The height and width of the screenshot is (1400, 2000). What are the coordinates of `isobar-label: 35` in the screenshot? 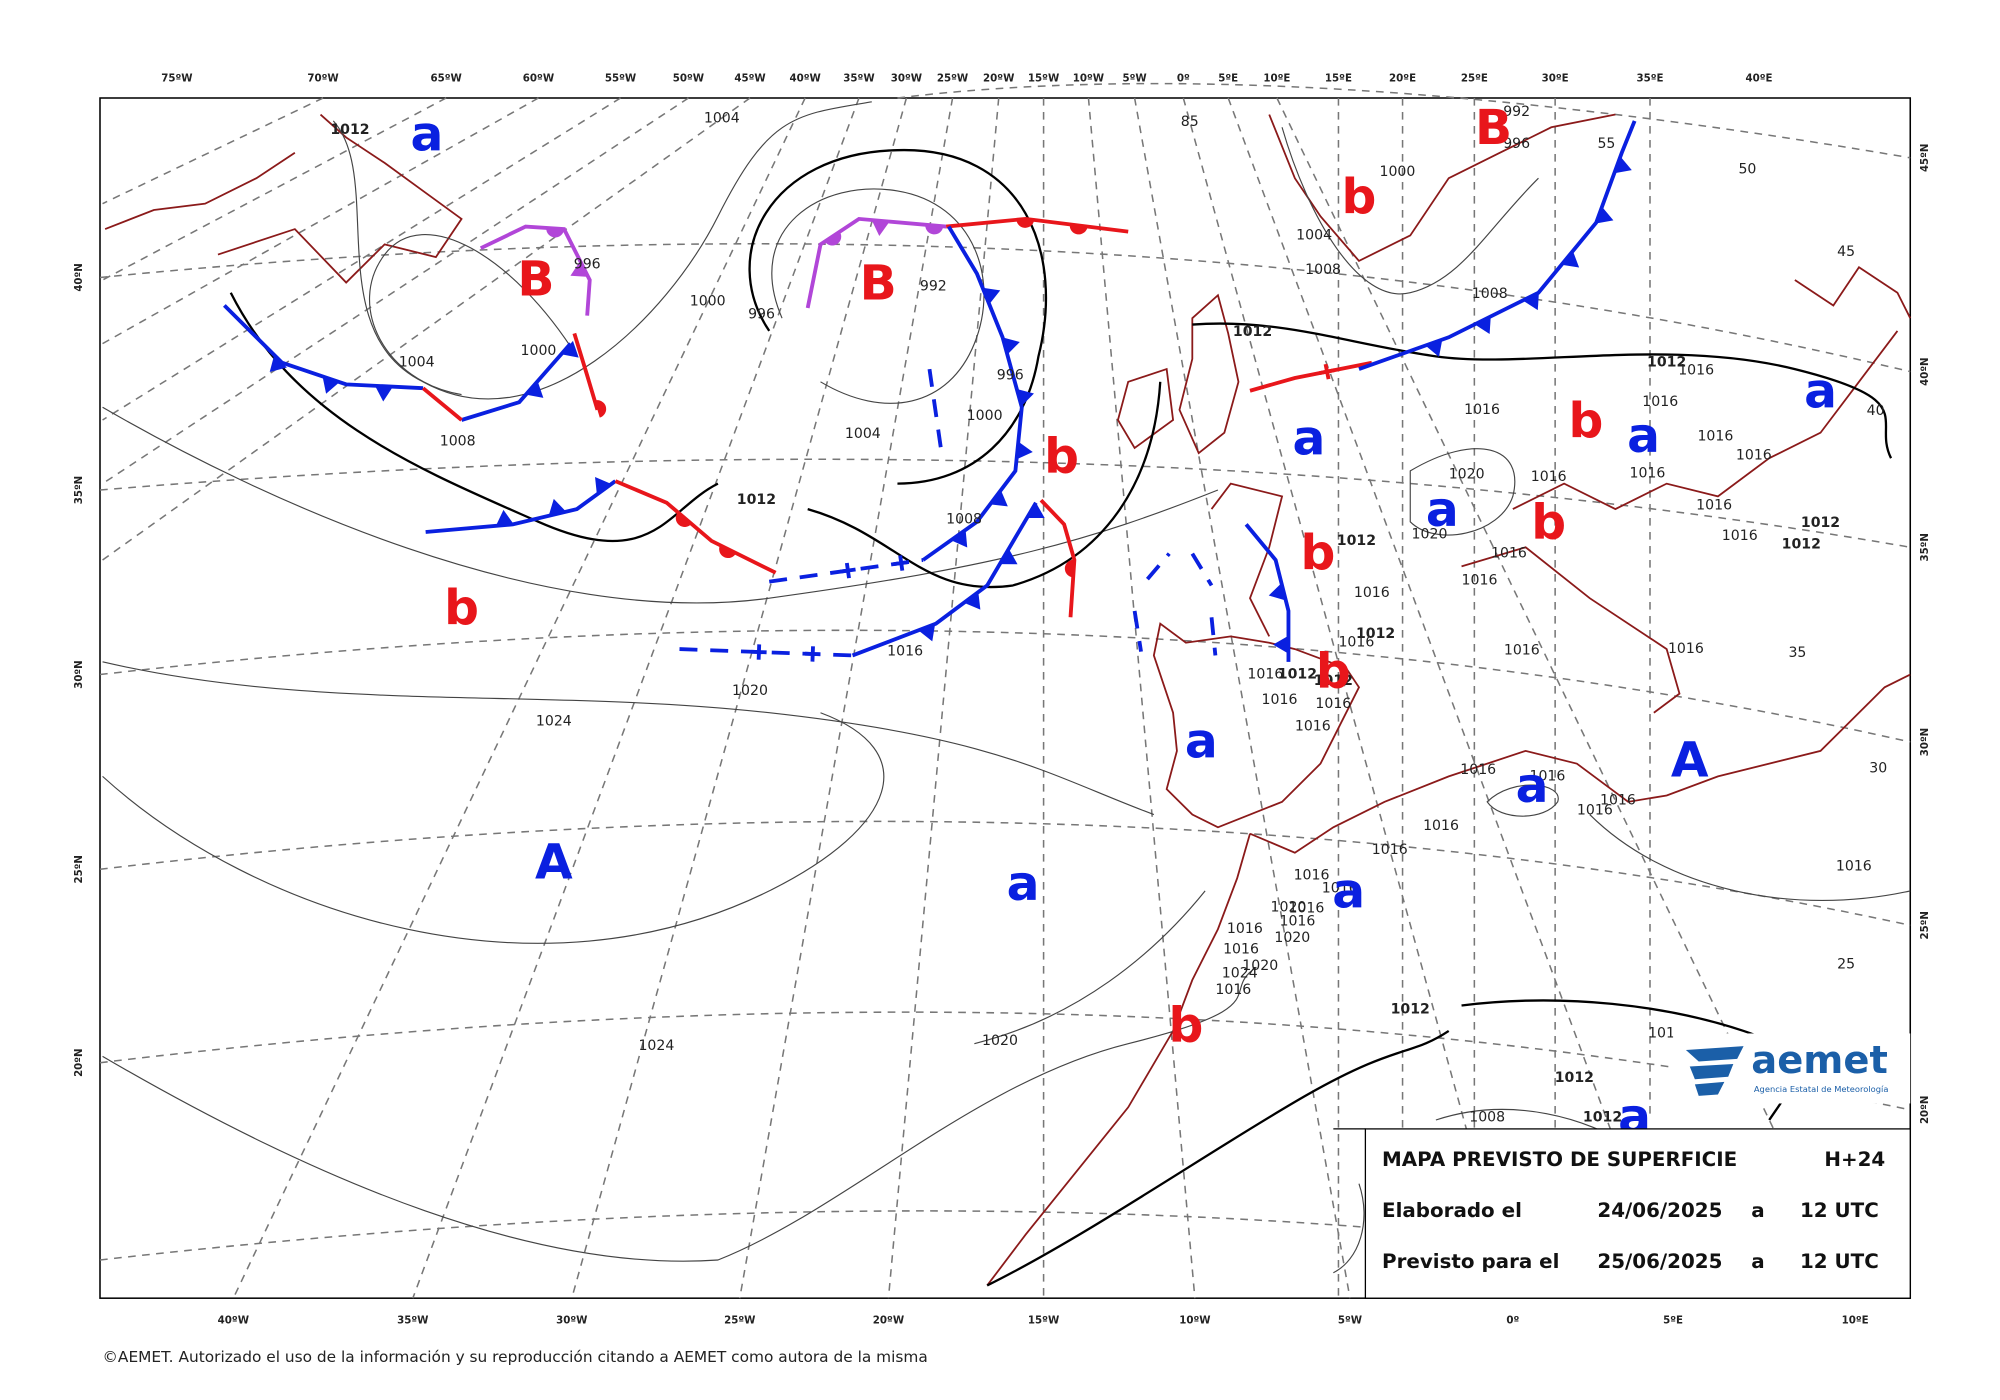 It's located at (1797, 653).